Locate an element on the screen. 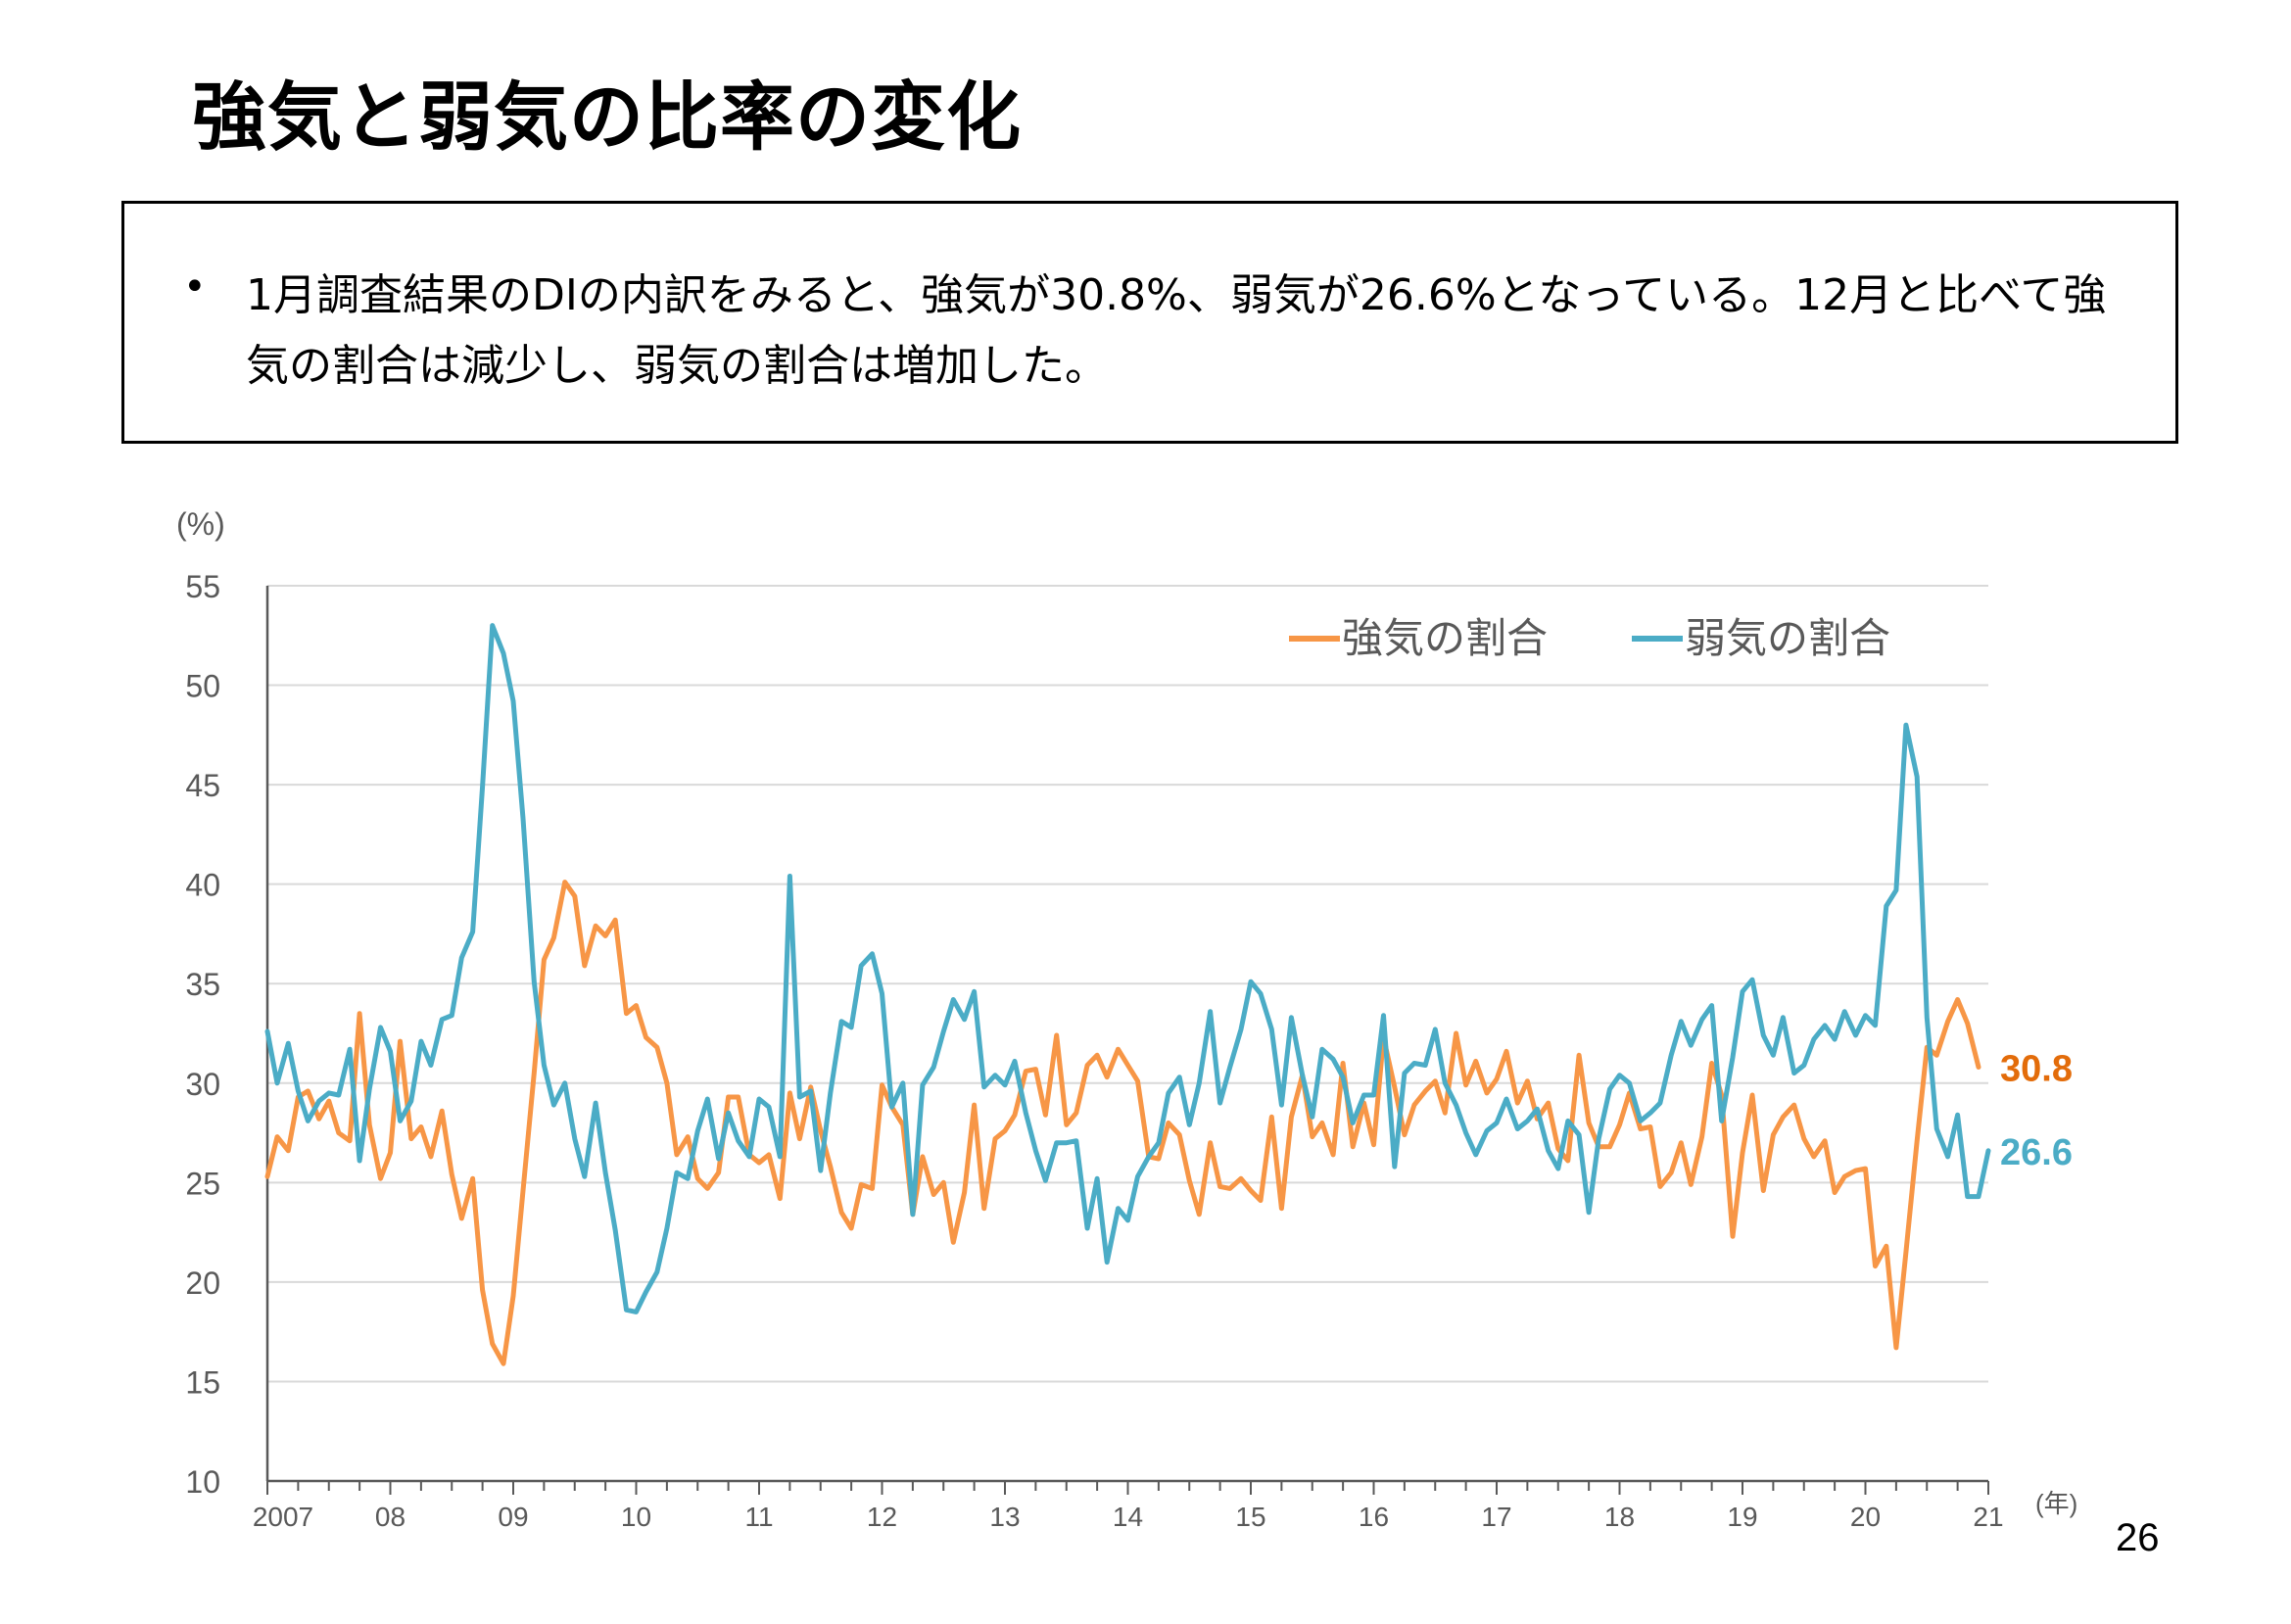  y-tick-label: 50 is located at coordinates (202, 687).